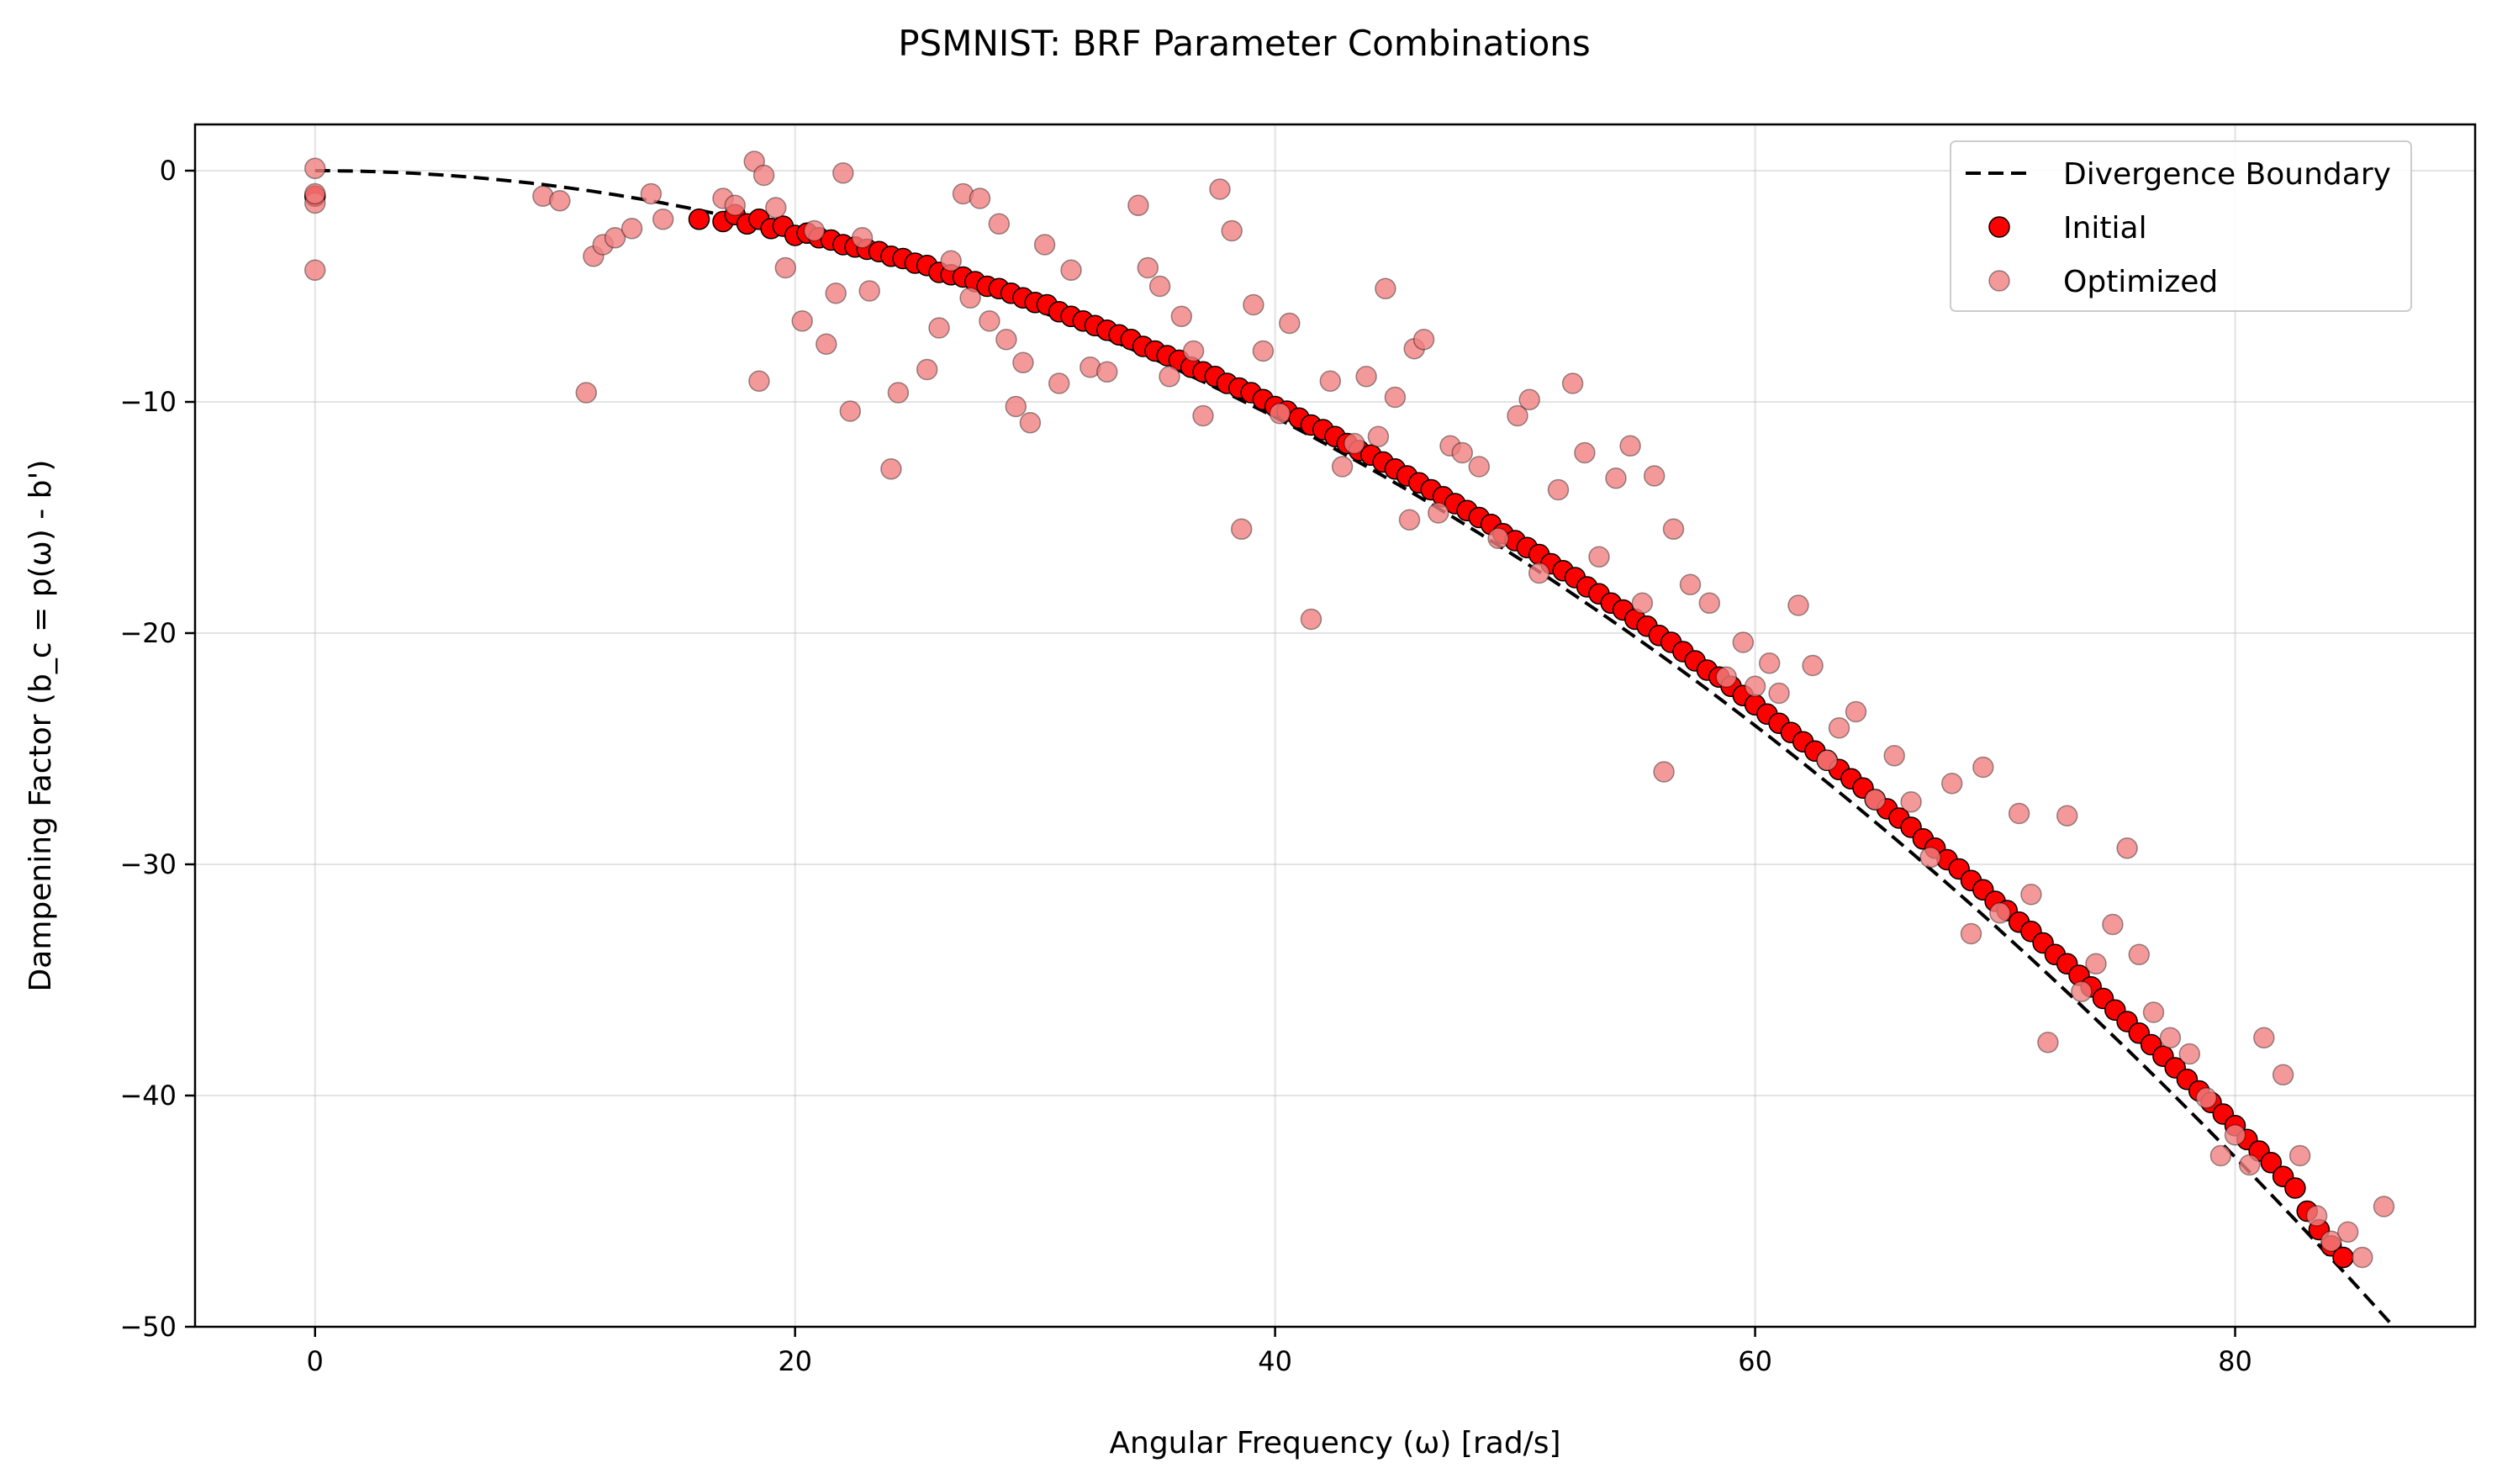 The height and width of the screenshot is (1484, 2497). What do you see at coordinates (148, 633) in the screenshot?
I see `y-tick-label: −20` at bounding box center [148, 633].